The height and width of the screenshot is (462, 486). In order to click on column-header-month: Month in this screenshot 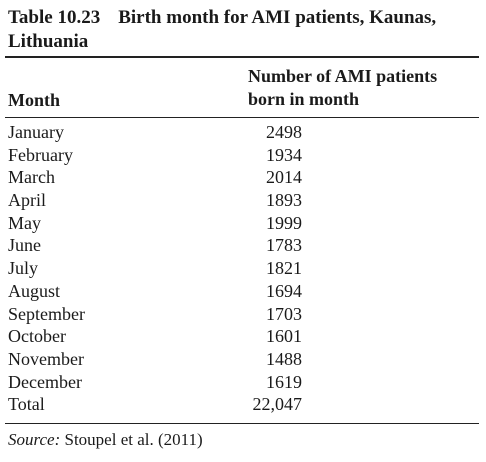, I will do `click(34, 100)`.